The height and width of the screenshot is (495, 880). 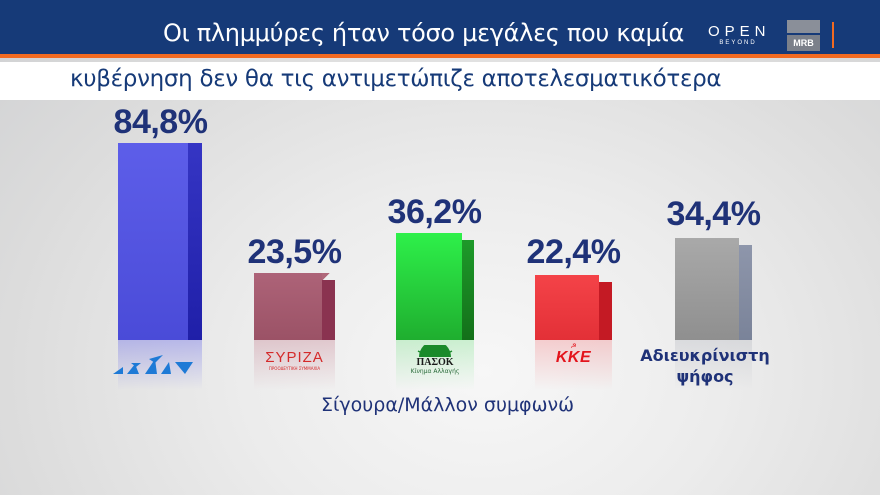 I want to click on bar-kke, so click(x=567, y=307).